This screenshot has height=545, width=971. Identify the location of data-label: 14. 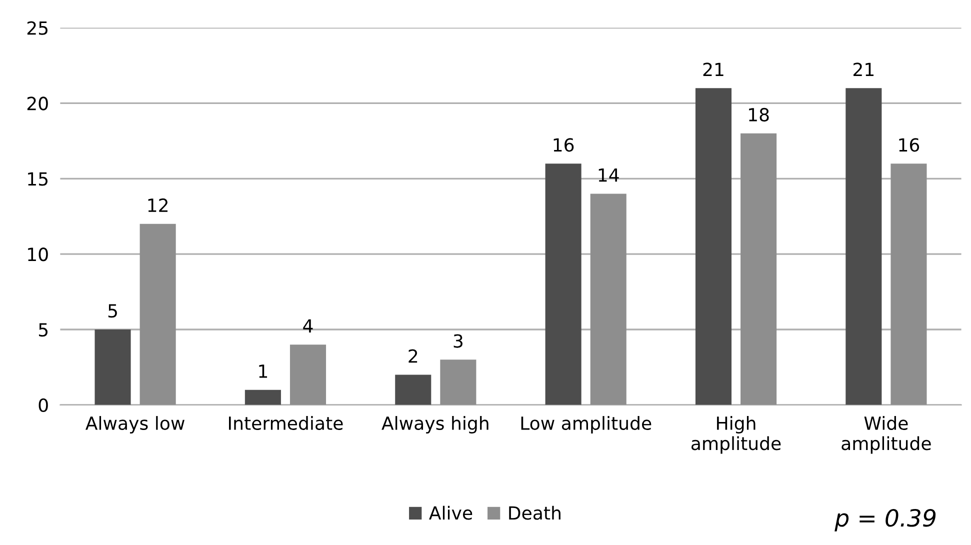
(608, 175).